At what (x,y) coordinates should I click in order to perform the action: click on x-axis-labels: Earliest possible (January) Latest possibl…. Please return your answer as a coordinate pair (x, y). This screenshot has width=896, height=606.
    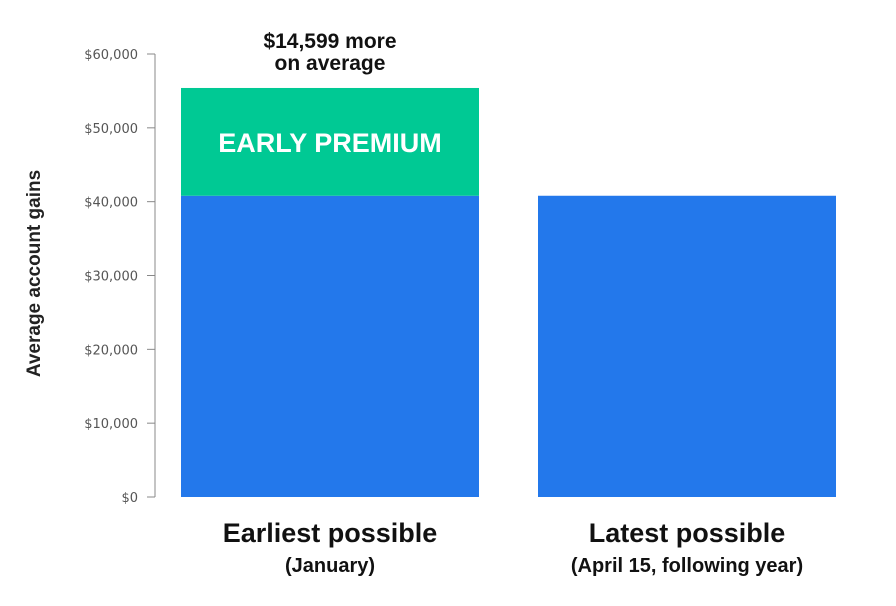
    Looking at the image, I should click on (513, 547).